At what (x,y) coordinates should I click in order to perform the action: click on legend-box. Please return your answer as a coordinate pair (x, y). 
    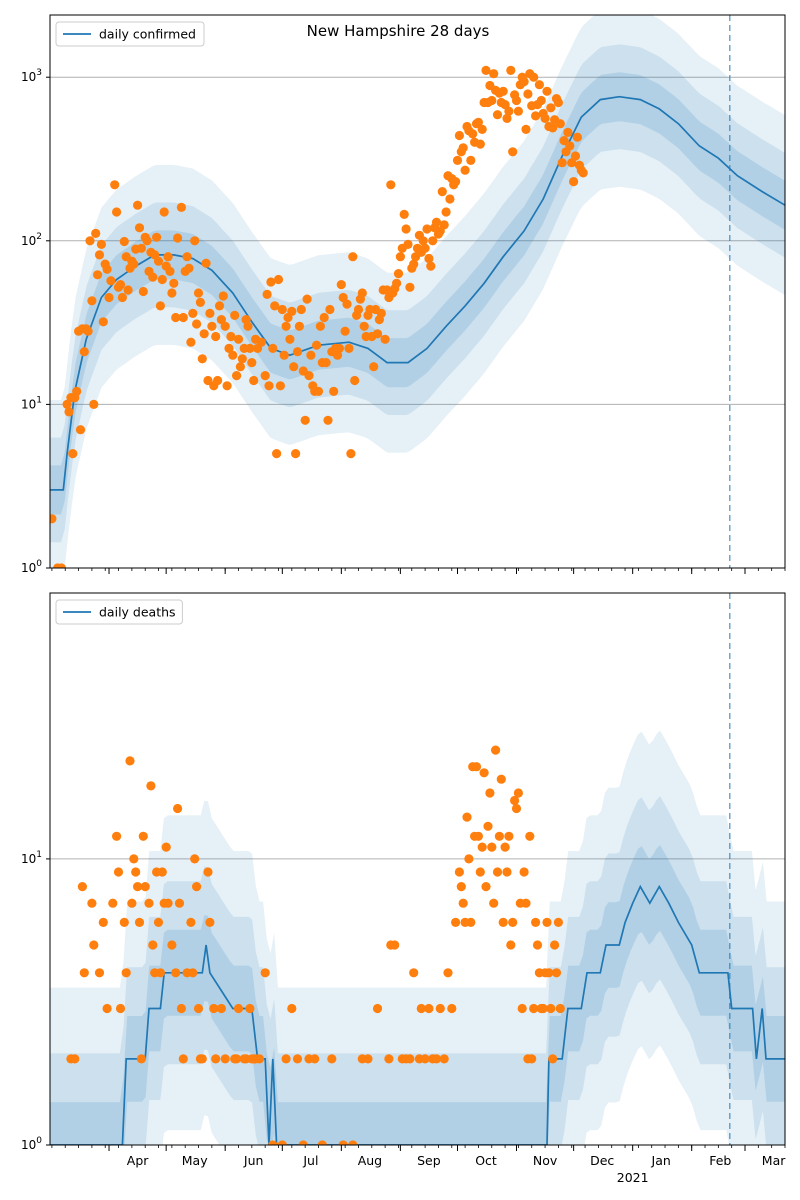
    Looking at the image, I should click on (130, 34).